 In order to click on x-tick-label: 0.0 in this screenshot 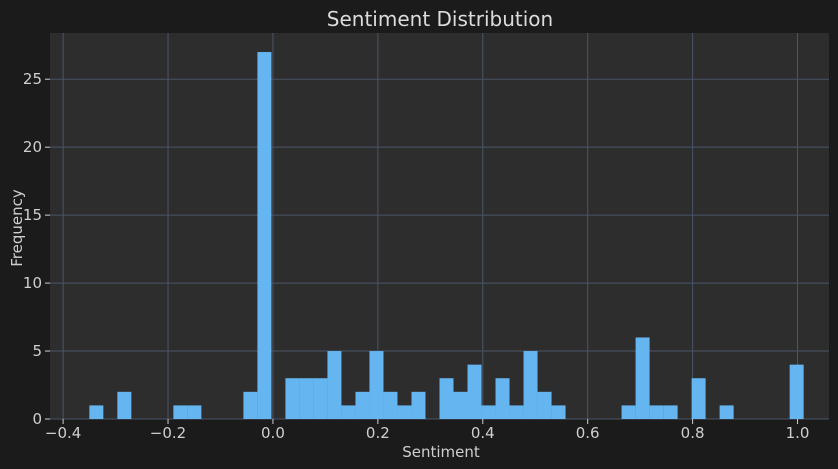, I will do `click(273, 433)`.